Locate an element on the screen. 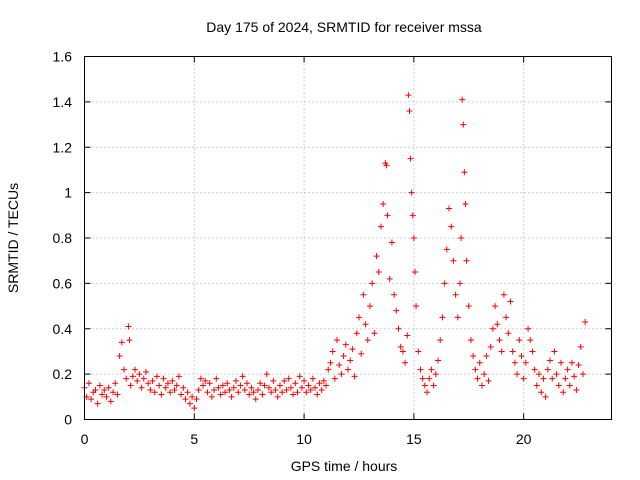 This screenshot has width=640, height=480. x-tick-label: 20 is located at coordinates (524, 439).